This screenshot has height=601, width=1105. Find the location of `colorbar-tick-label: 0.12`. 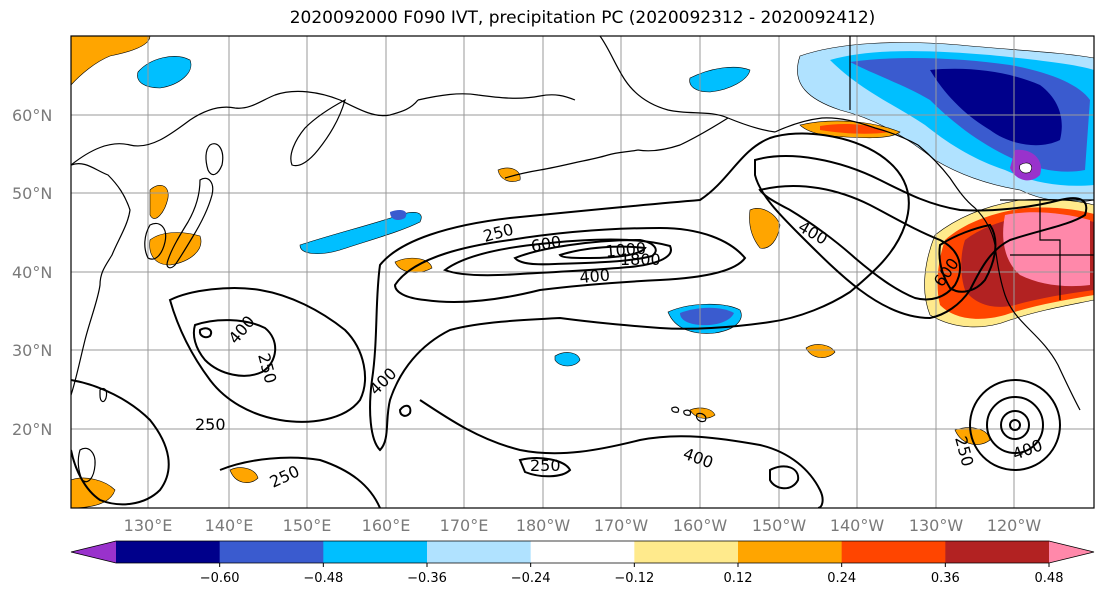

colorbar-tick-label: 0.12 is located at coordinates (738, 578).